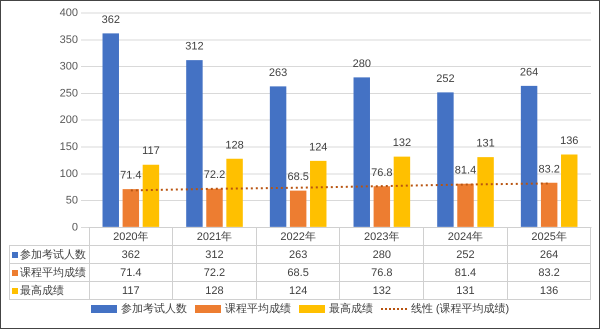 This screenshot has width=600, height=329. I want to click on text: 117, so click(151, 151).